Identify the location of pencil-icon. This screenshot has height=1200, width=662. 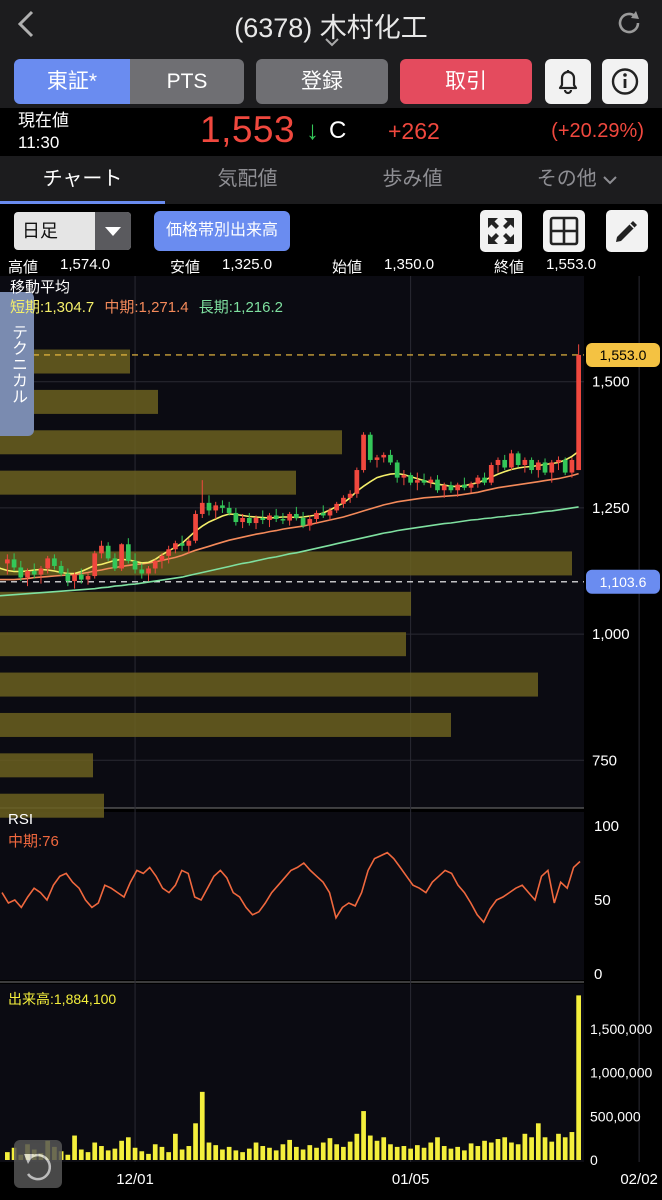
(627, 231).